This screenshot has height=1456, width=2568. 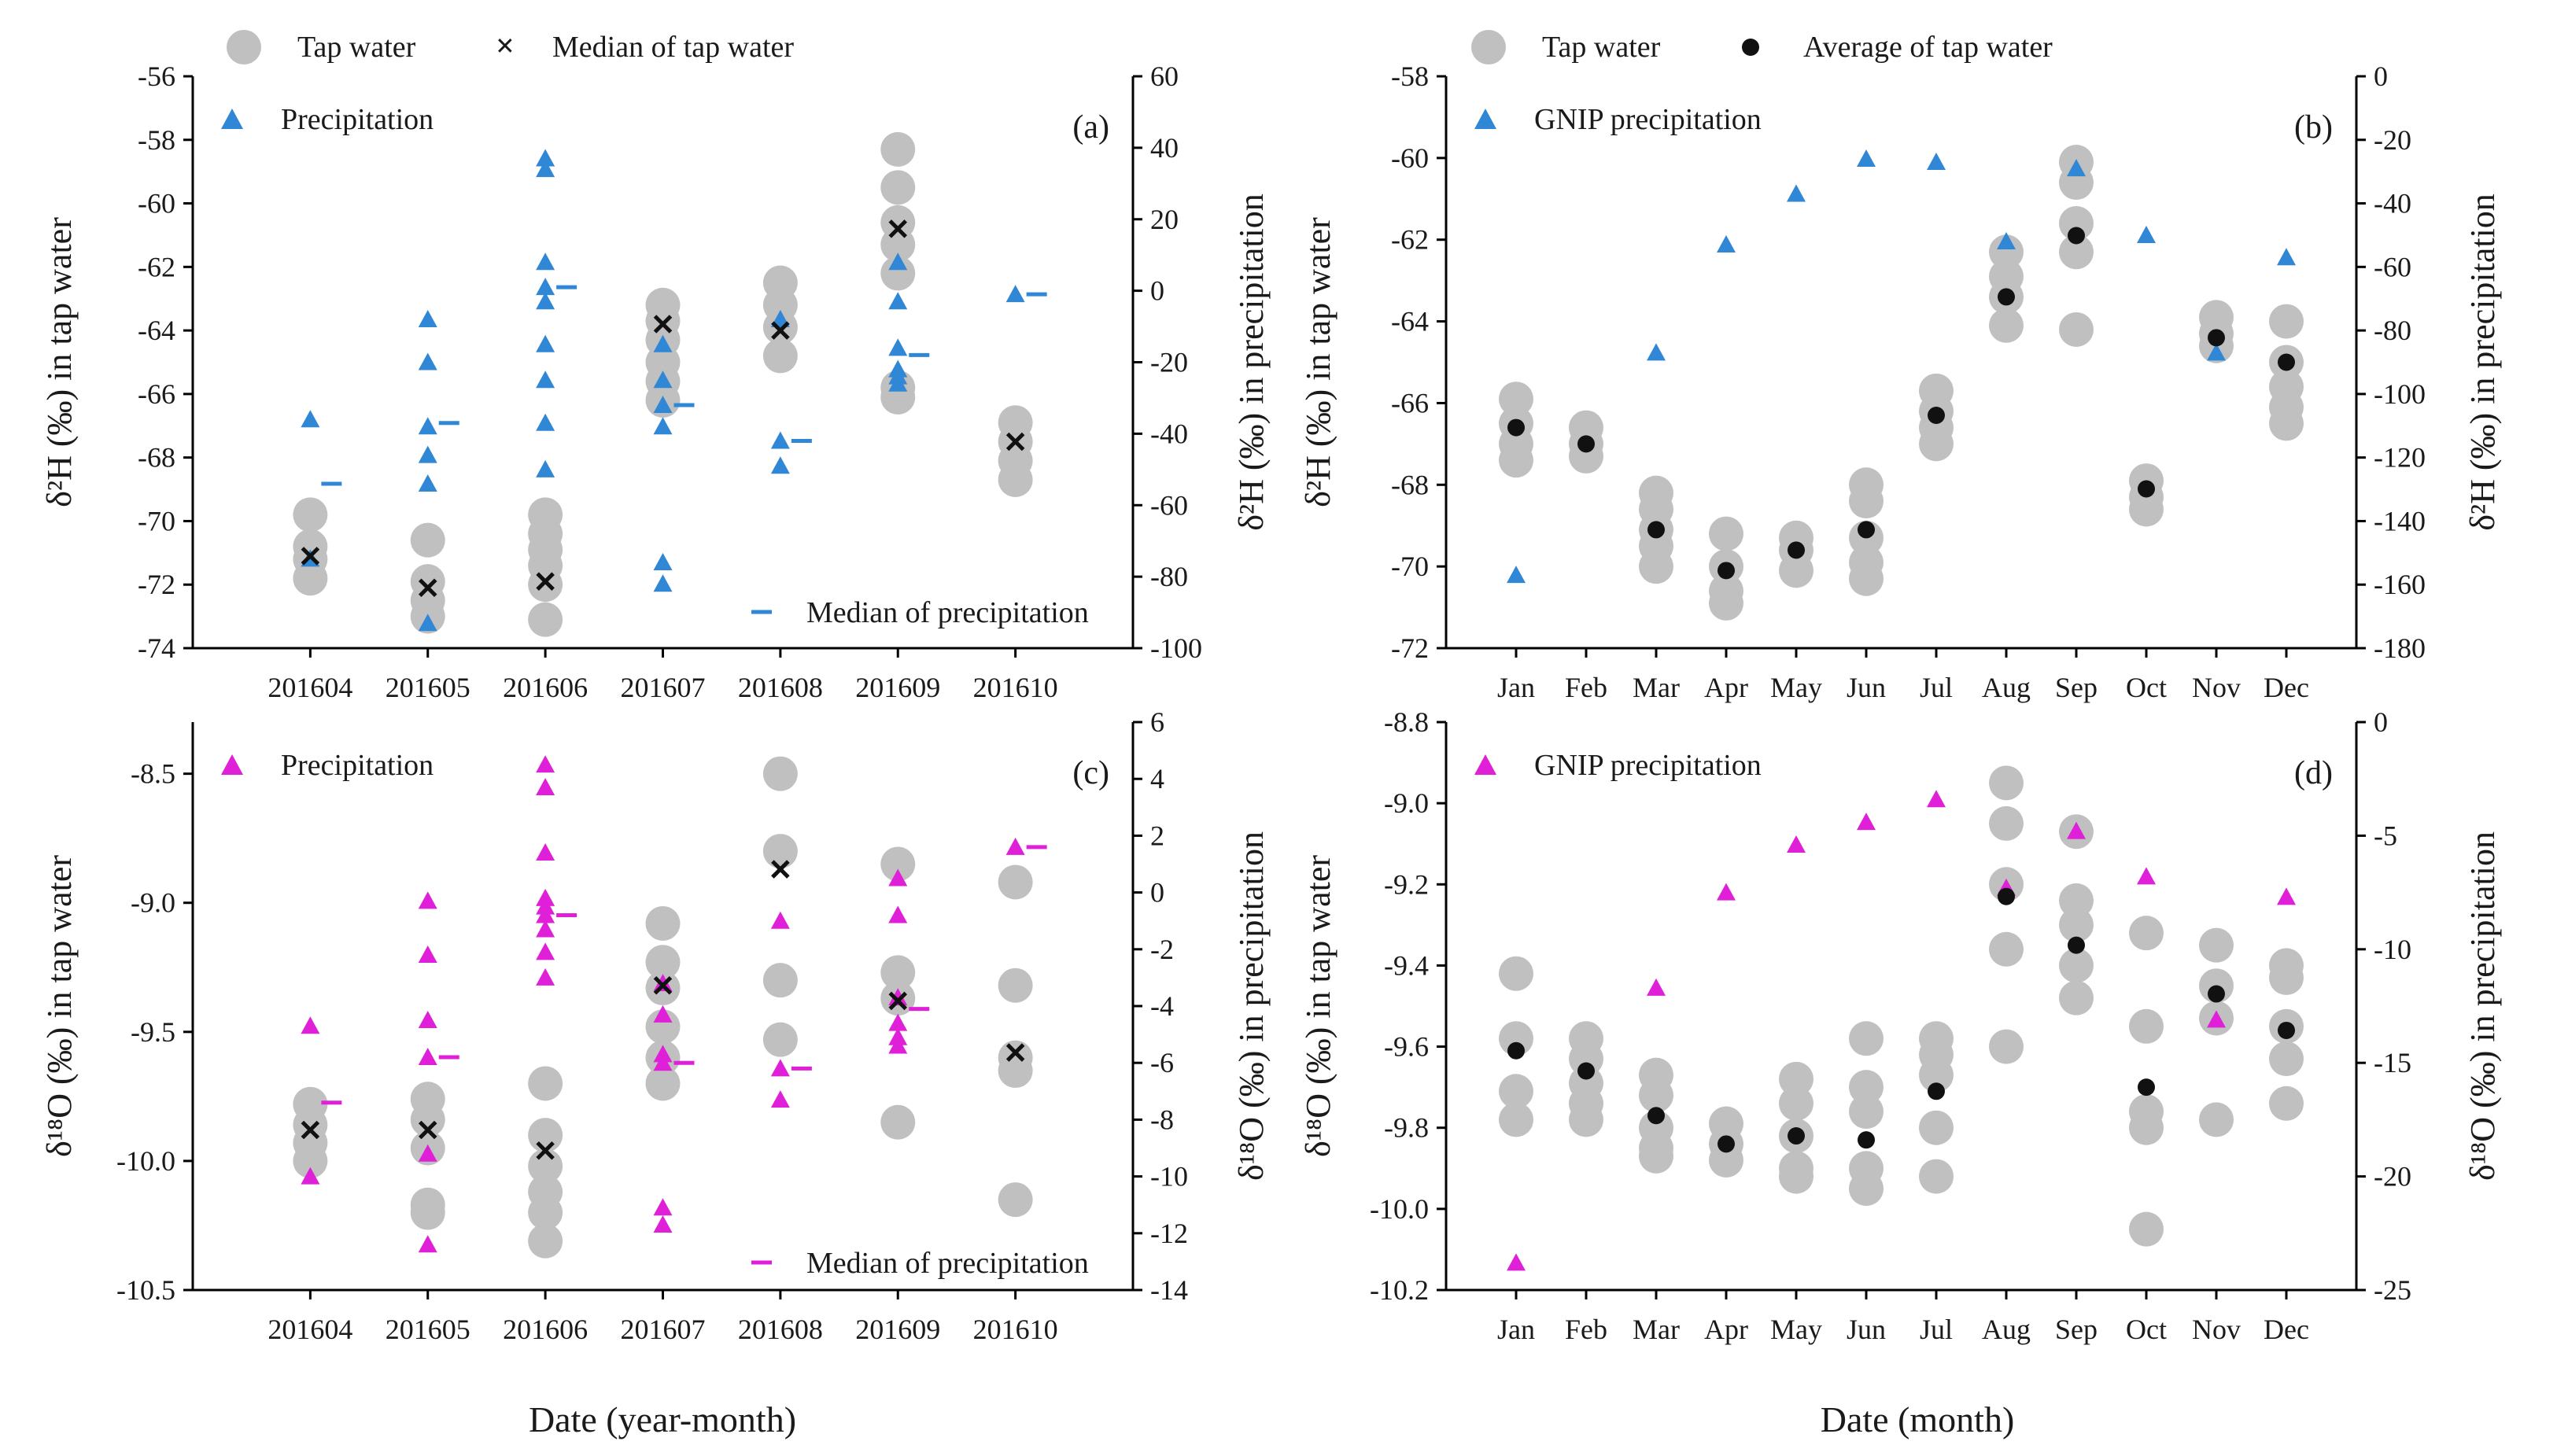 I want to click on legend-tap-marker-right, so click(x=1488, y=47).